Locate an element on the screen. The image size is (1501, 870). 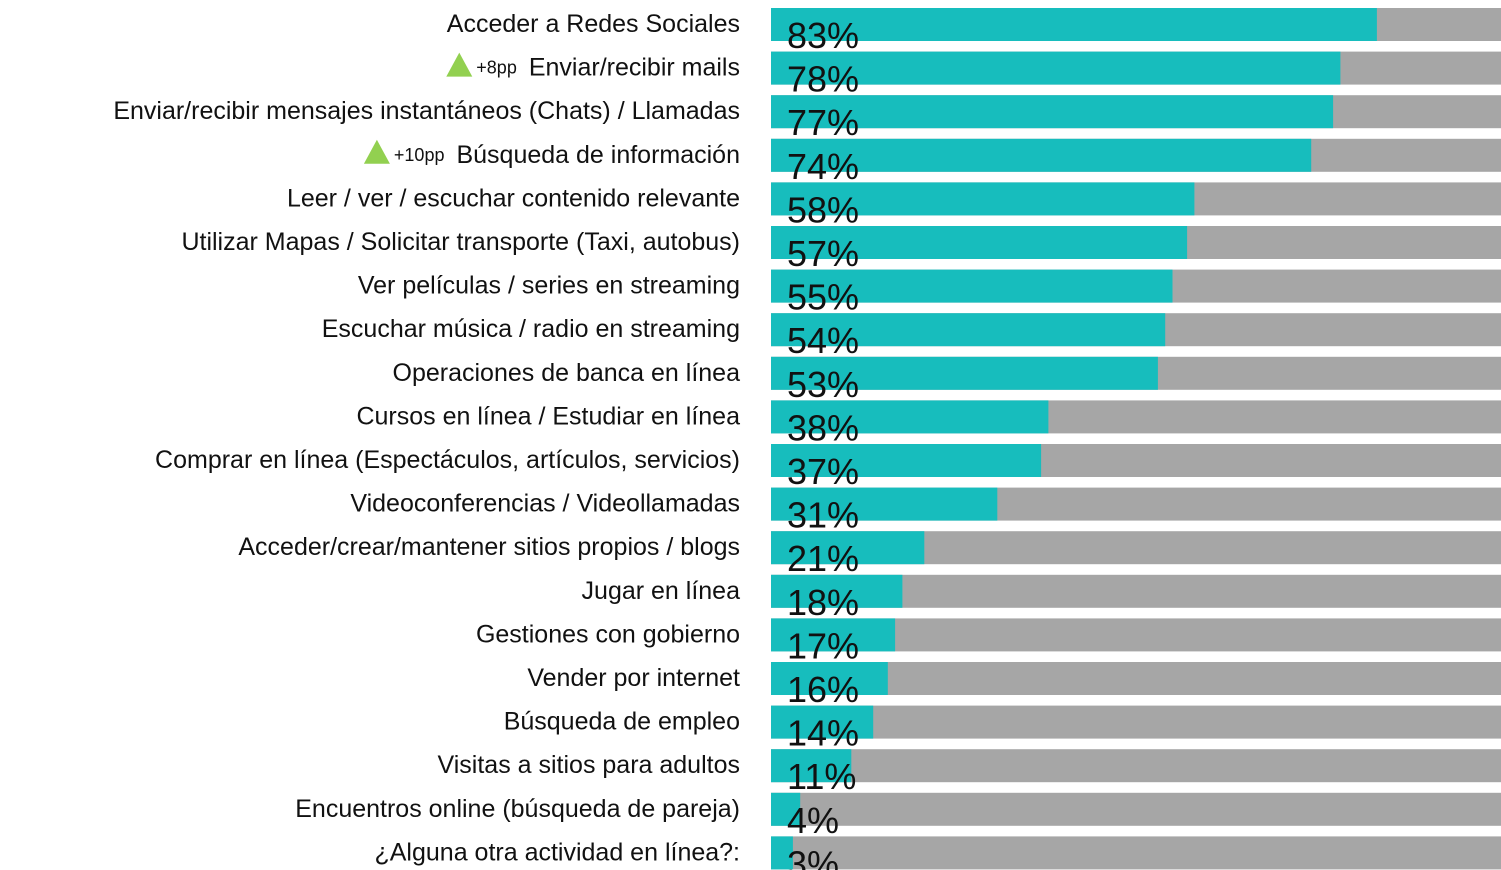
value-label: 57% is located at coordinates (823, 253).